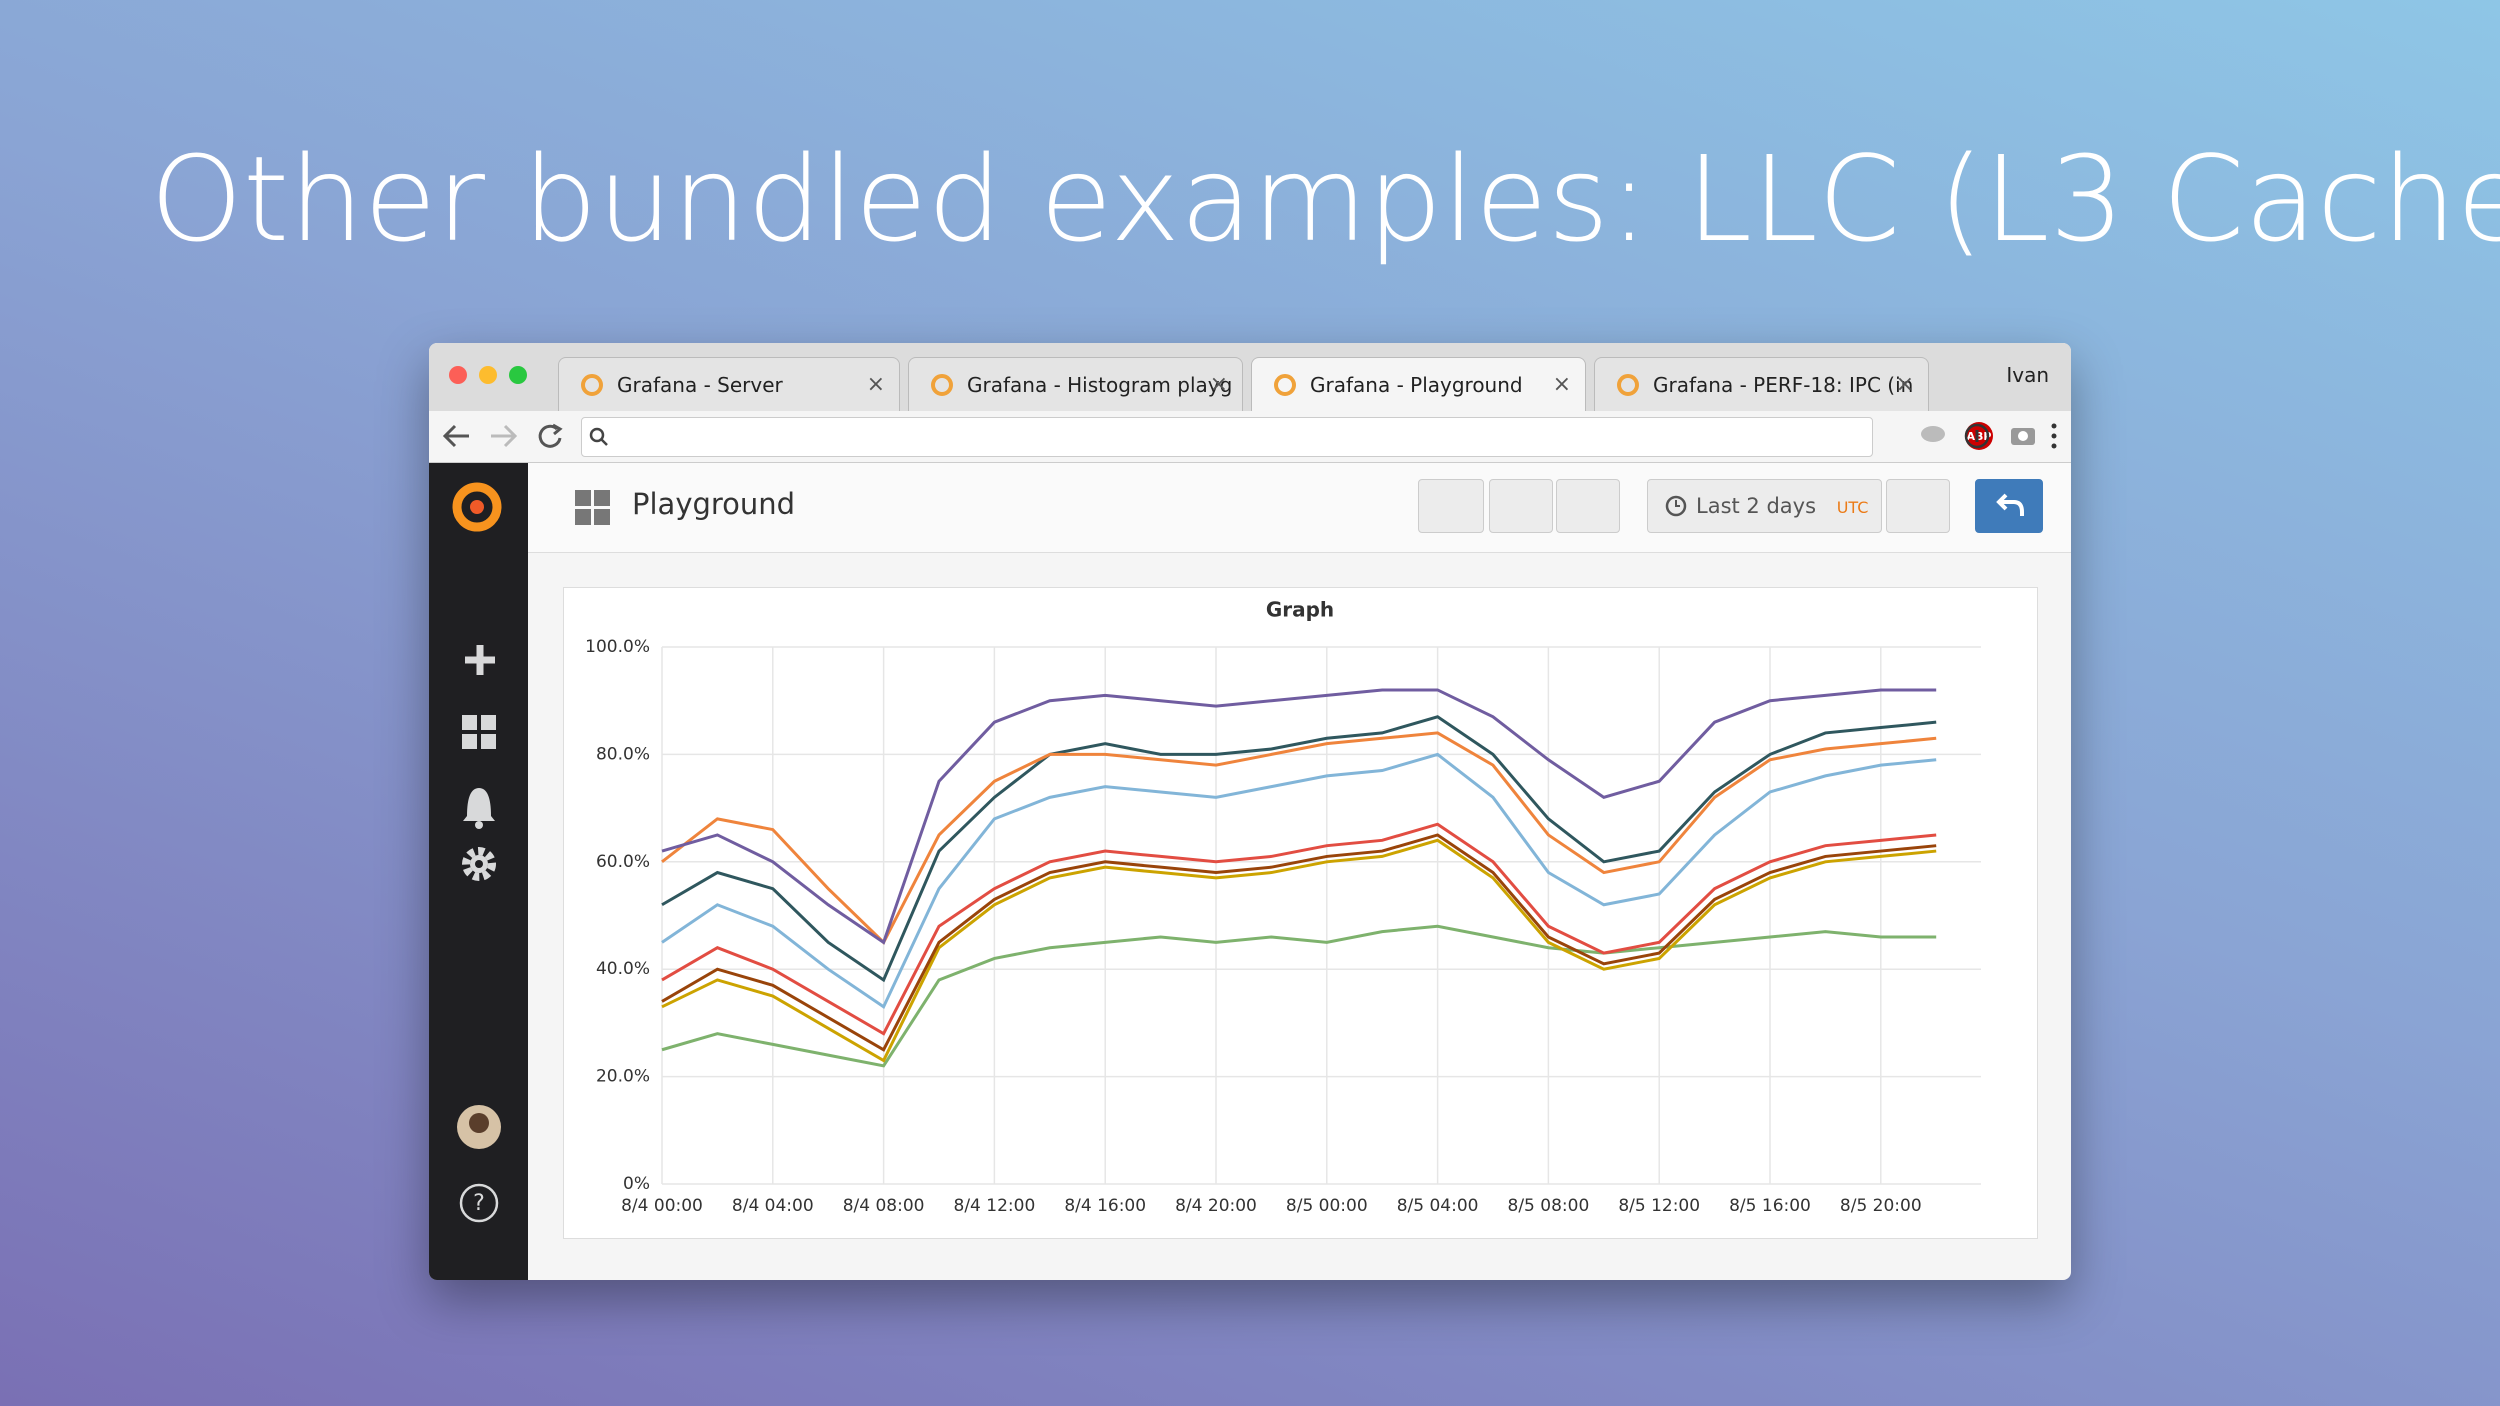  What do you see at coordinates (1783, 385) in the screenshot?
I see `tab-title: Grafana - PERF-18: IPC (in` at bounding box center [1783, 385].